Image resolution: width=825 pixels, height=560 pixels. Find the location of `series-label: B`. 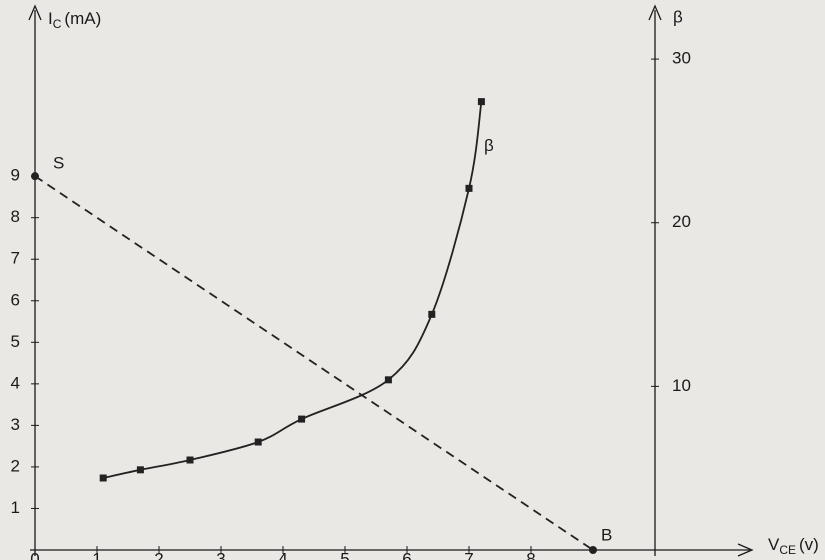

series-label: B is located at coordinates (606, 534).